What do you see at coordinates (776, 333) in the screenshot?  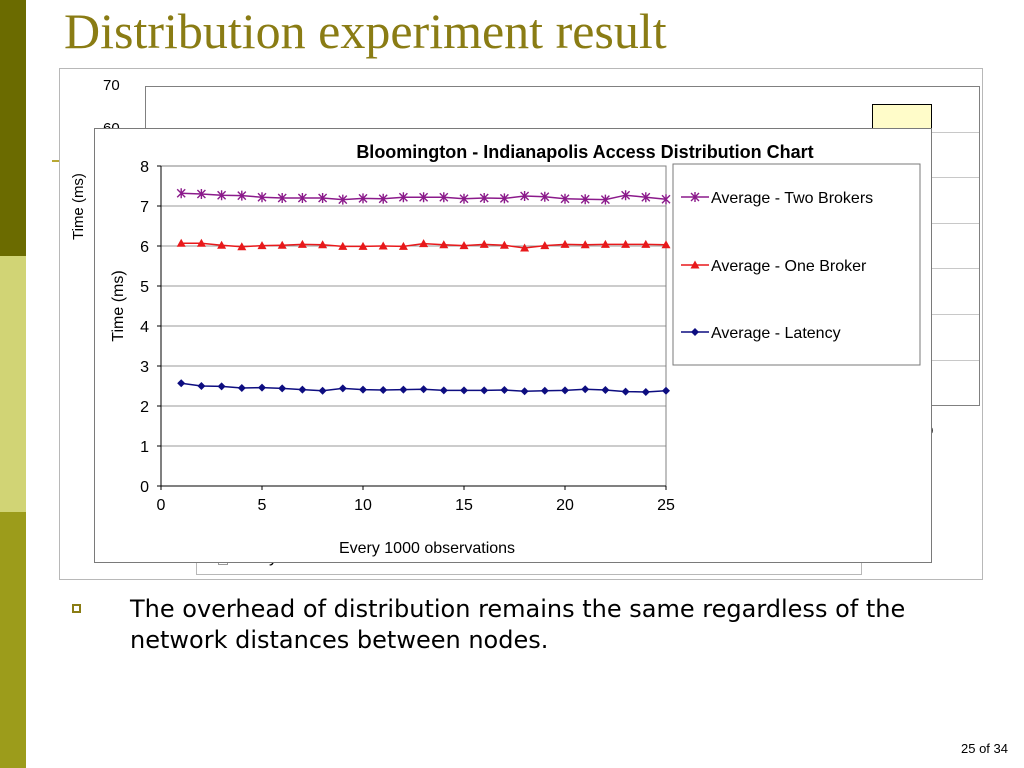 I see `legend-label-2: Average - Latency` at bounding box center [776, 333].